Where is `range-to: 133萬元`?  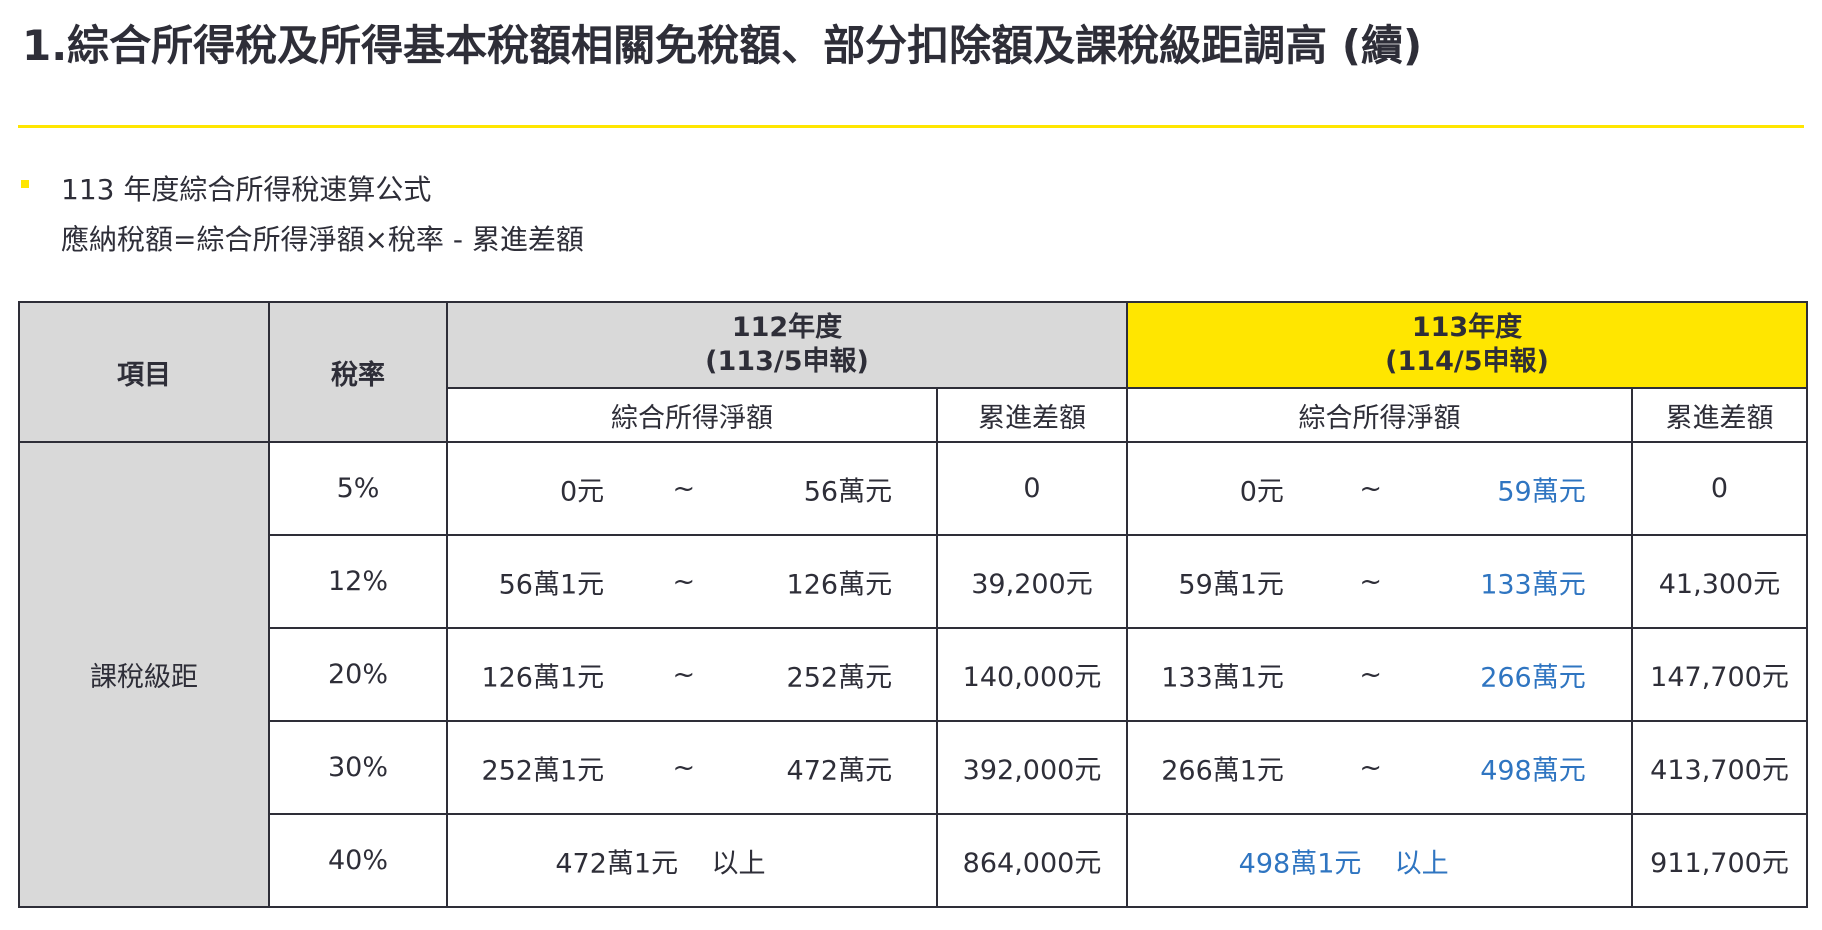
range-to: 133萬元 is located at coordinates (1533, 584).